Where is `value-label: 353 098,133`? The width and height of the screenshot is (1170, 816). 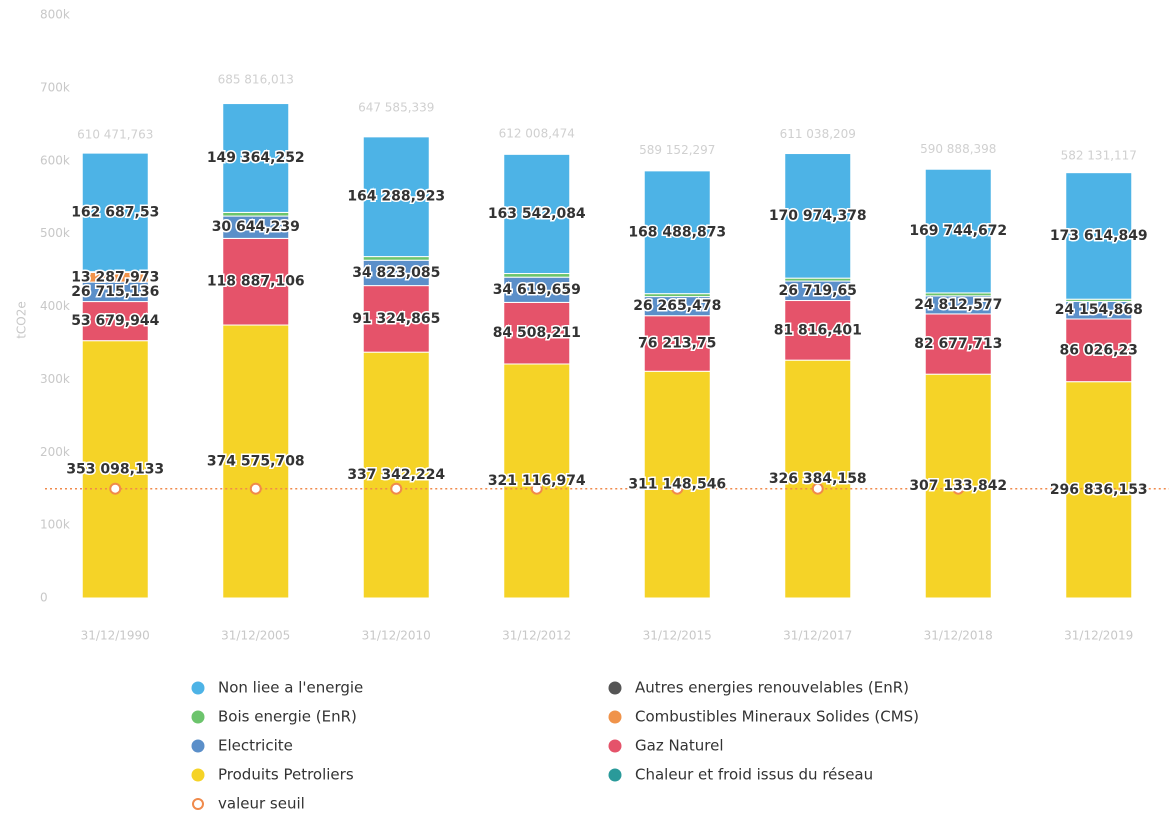
value-label: 353 098,133 is located at coordinates (115, 469).